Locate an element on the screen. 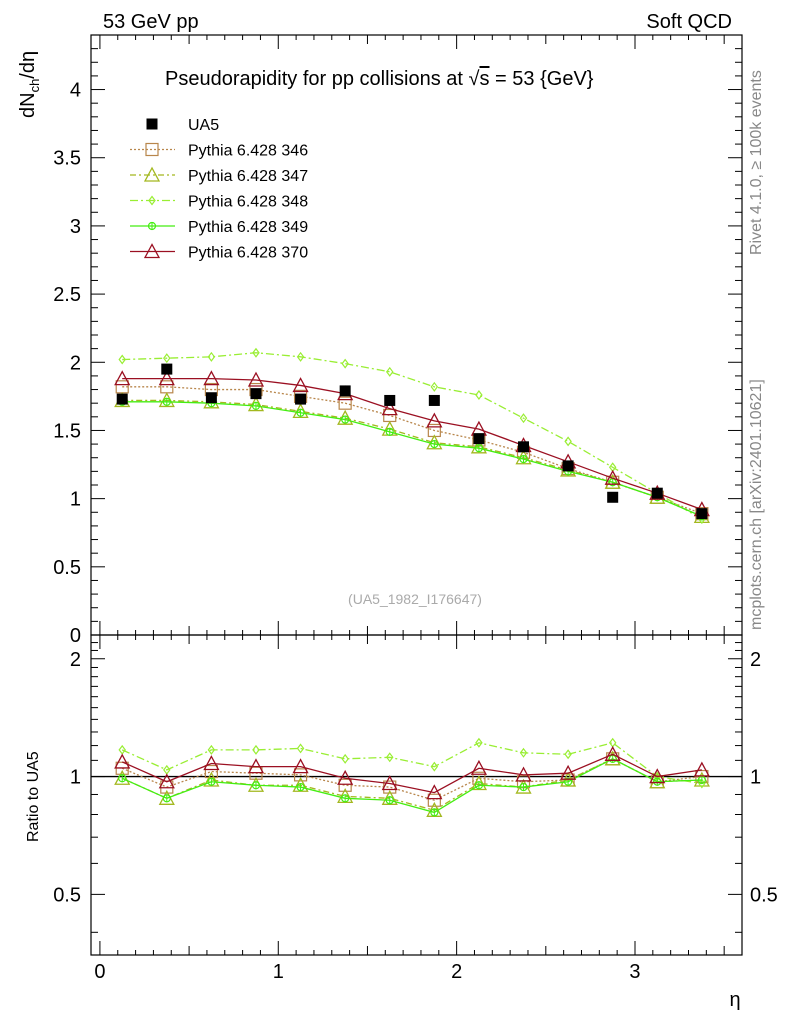 This screenshot has height=1024, width=786. legend-label: Pythia 6.428 370 is located at coordinates (248, 253).